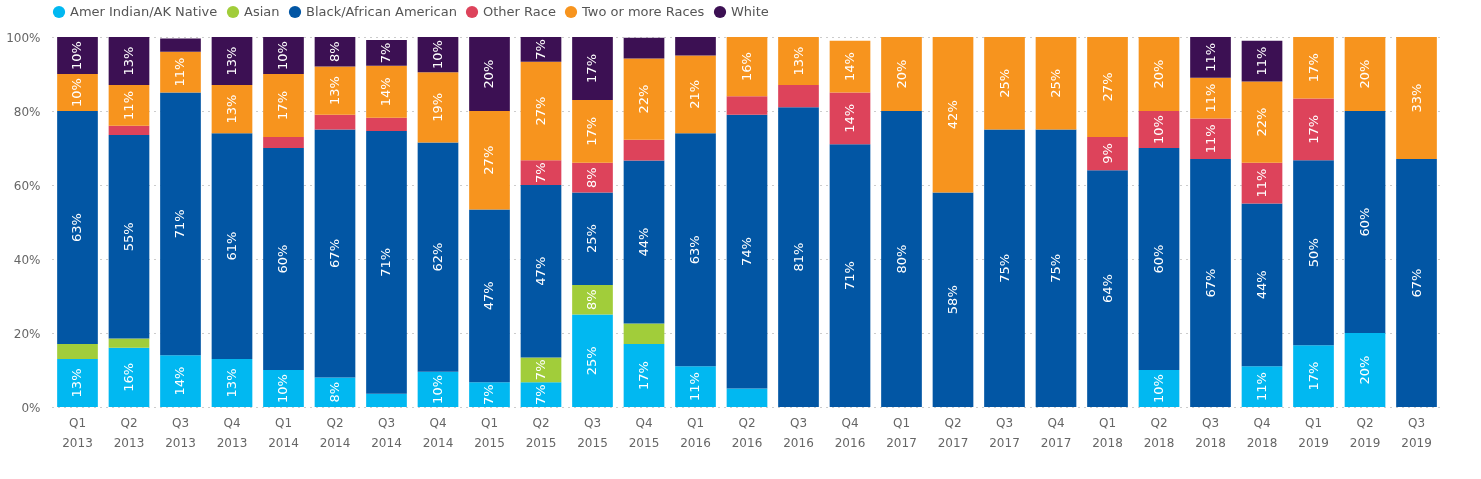 The width and height of the screenshot is (1481, 479). What do you see at coordinates (231, 246) in the screenshot?
I see `data-label: 61%` at bounding box center [231, 246].